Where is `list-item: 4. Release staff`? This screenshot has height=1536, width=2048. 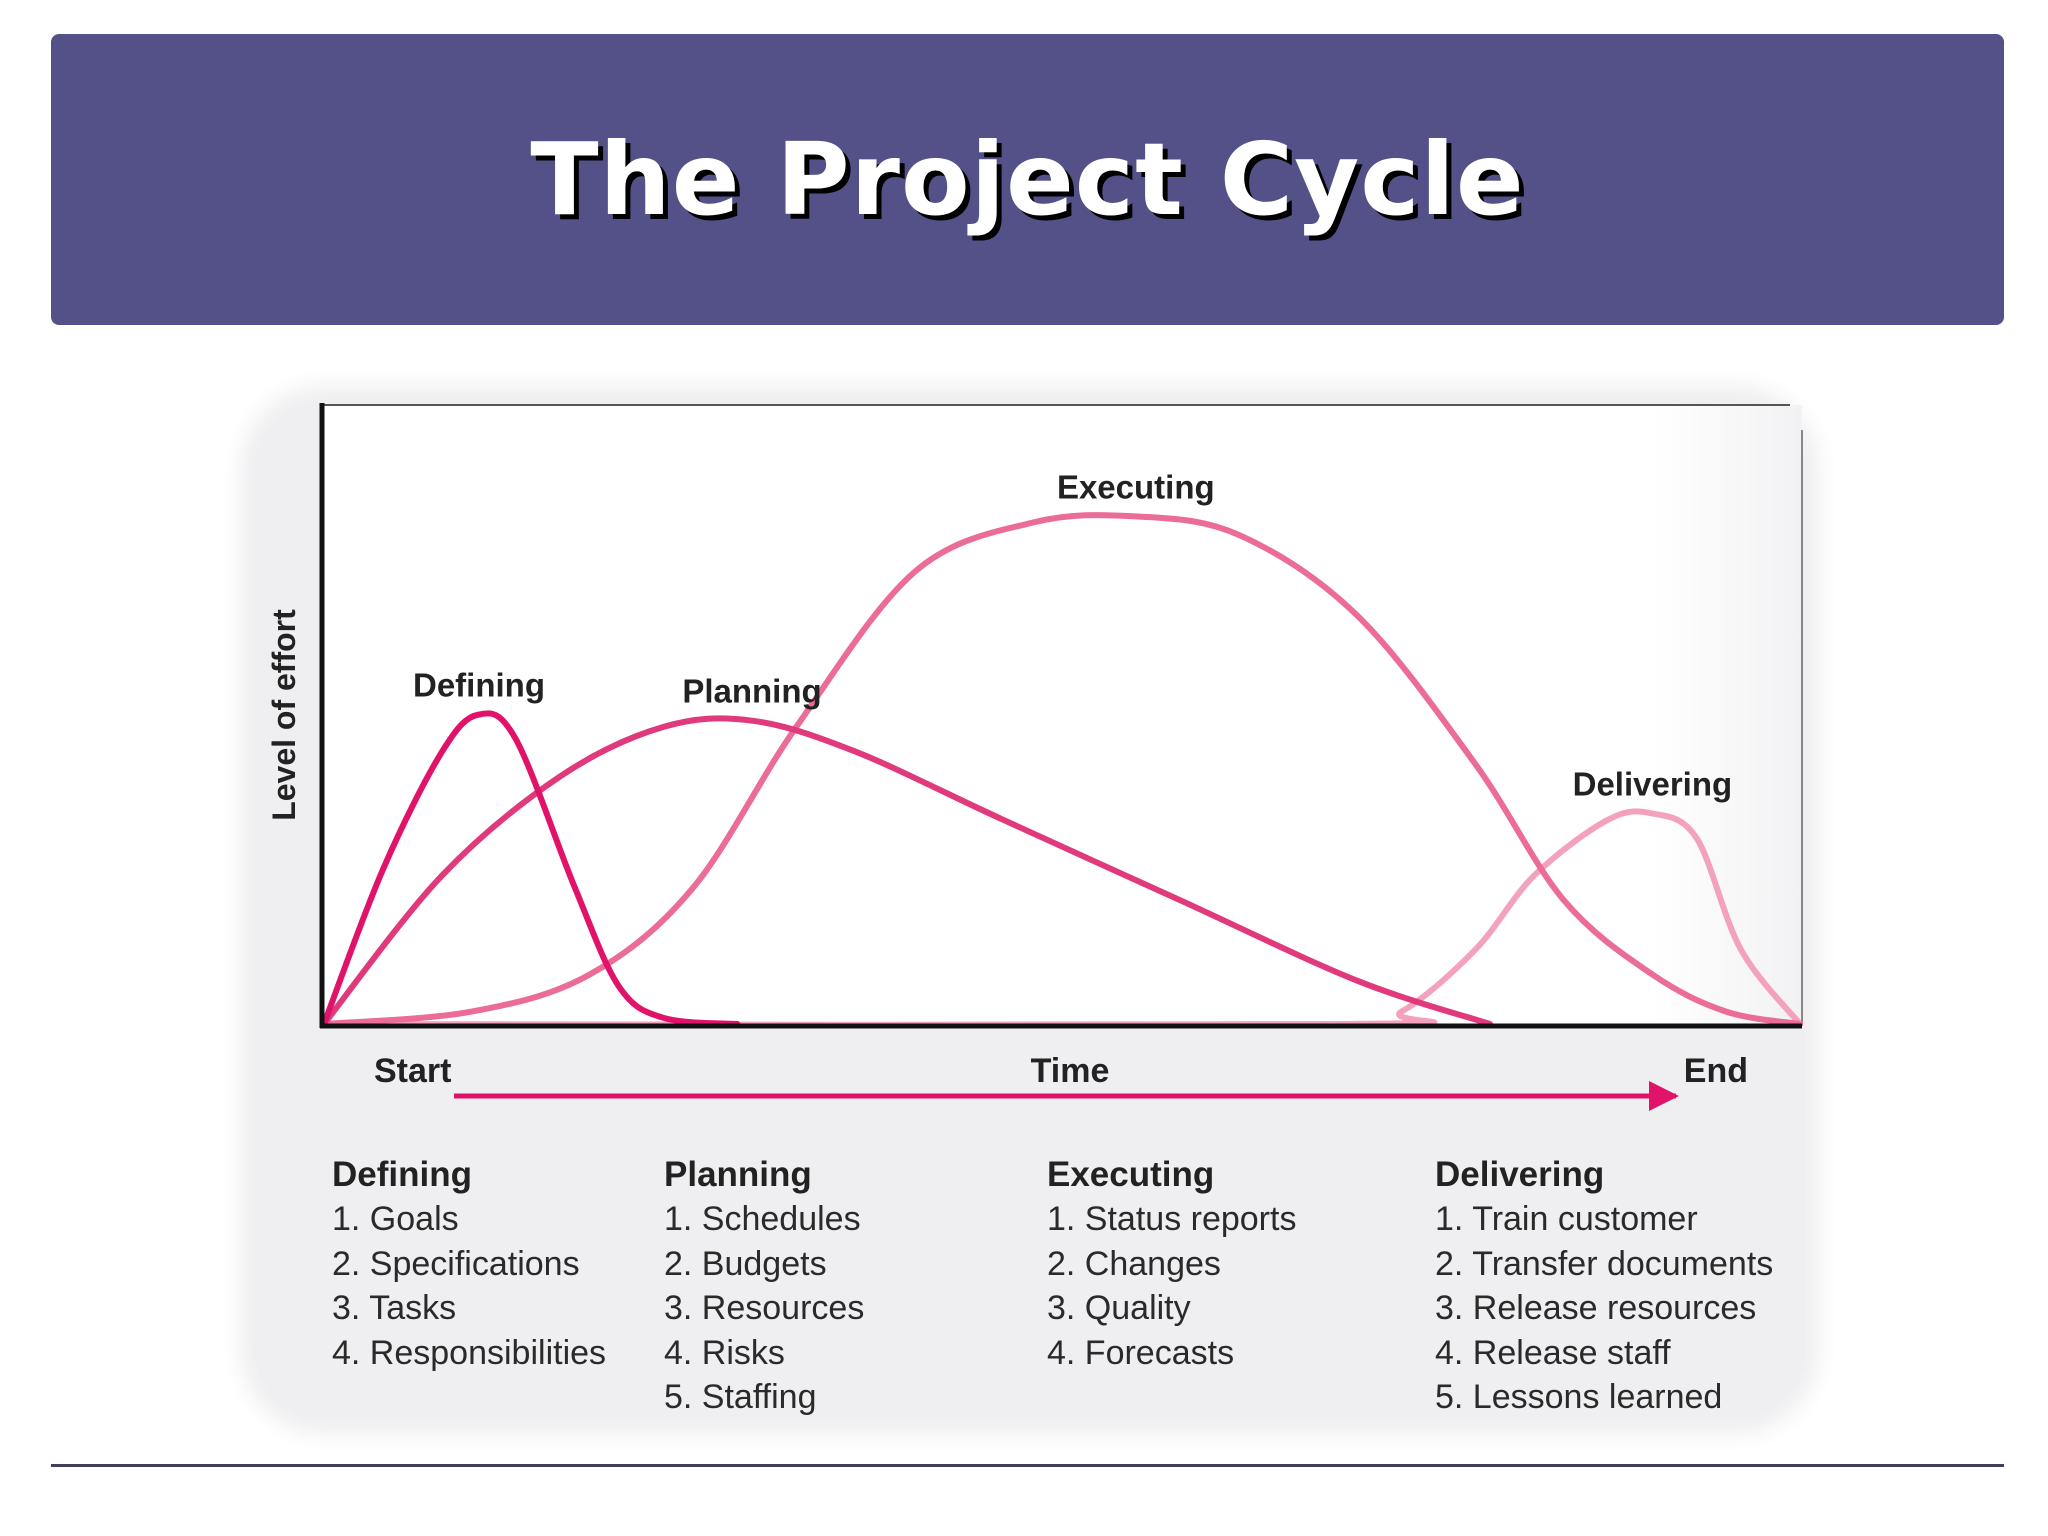
list-item: 4. Release staff is located at coordinates (1553, 1352).